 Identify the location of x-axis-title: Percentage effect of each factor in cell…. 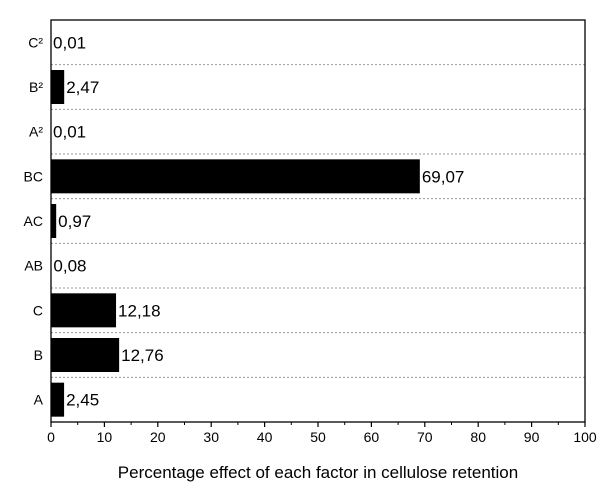
(318, 472).